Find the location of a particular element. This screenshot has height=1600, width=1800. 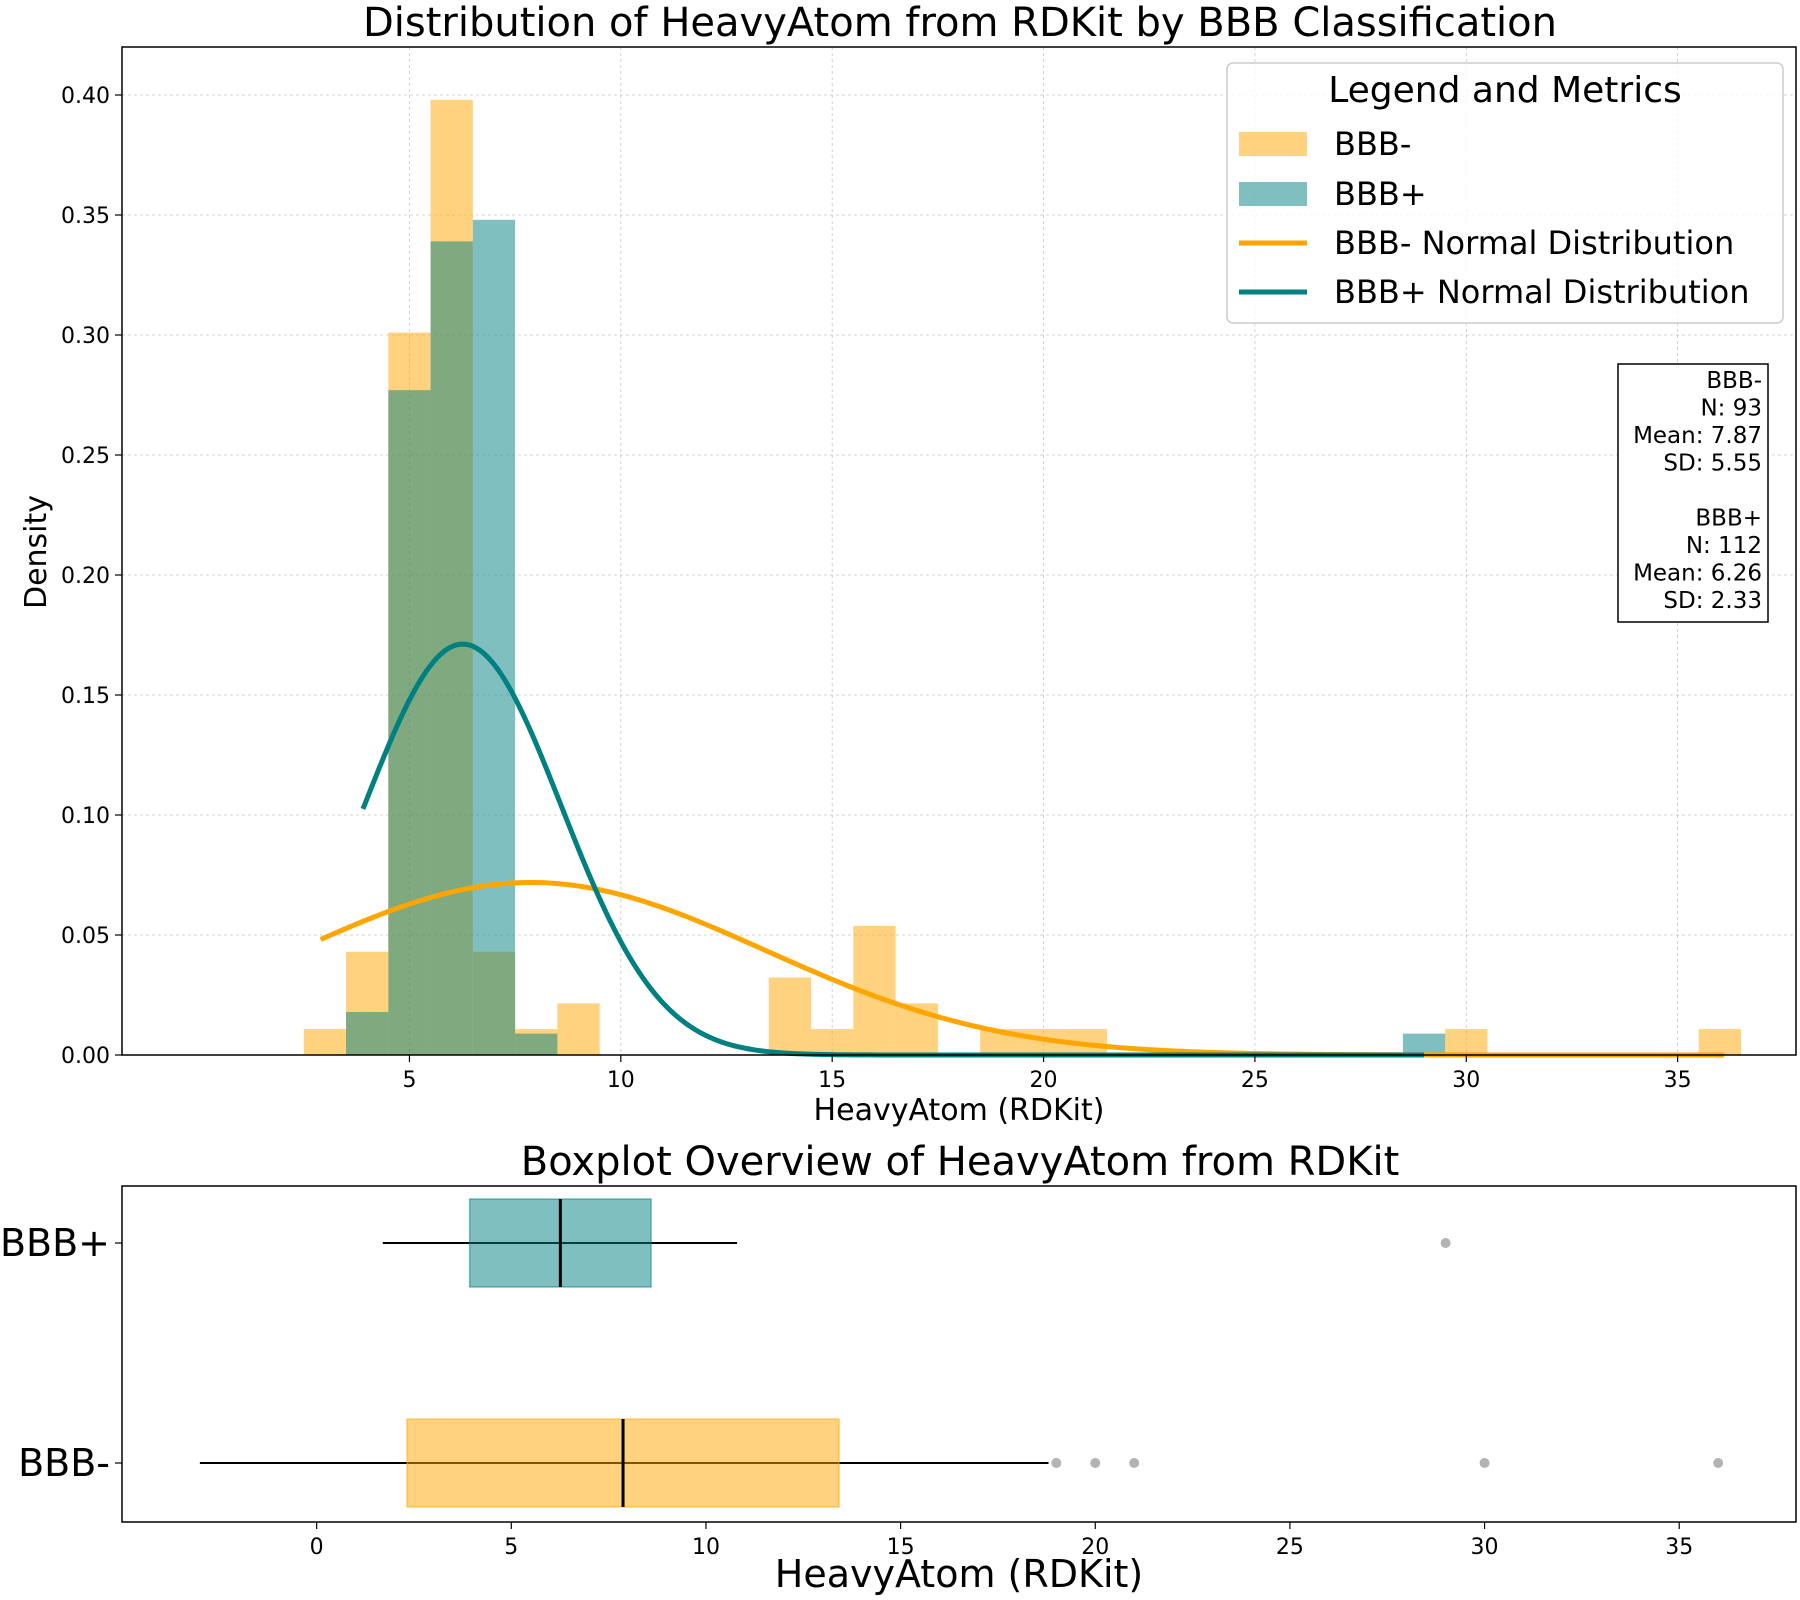

y-tick-label: 0.20 is located at coordinates (85, 576).